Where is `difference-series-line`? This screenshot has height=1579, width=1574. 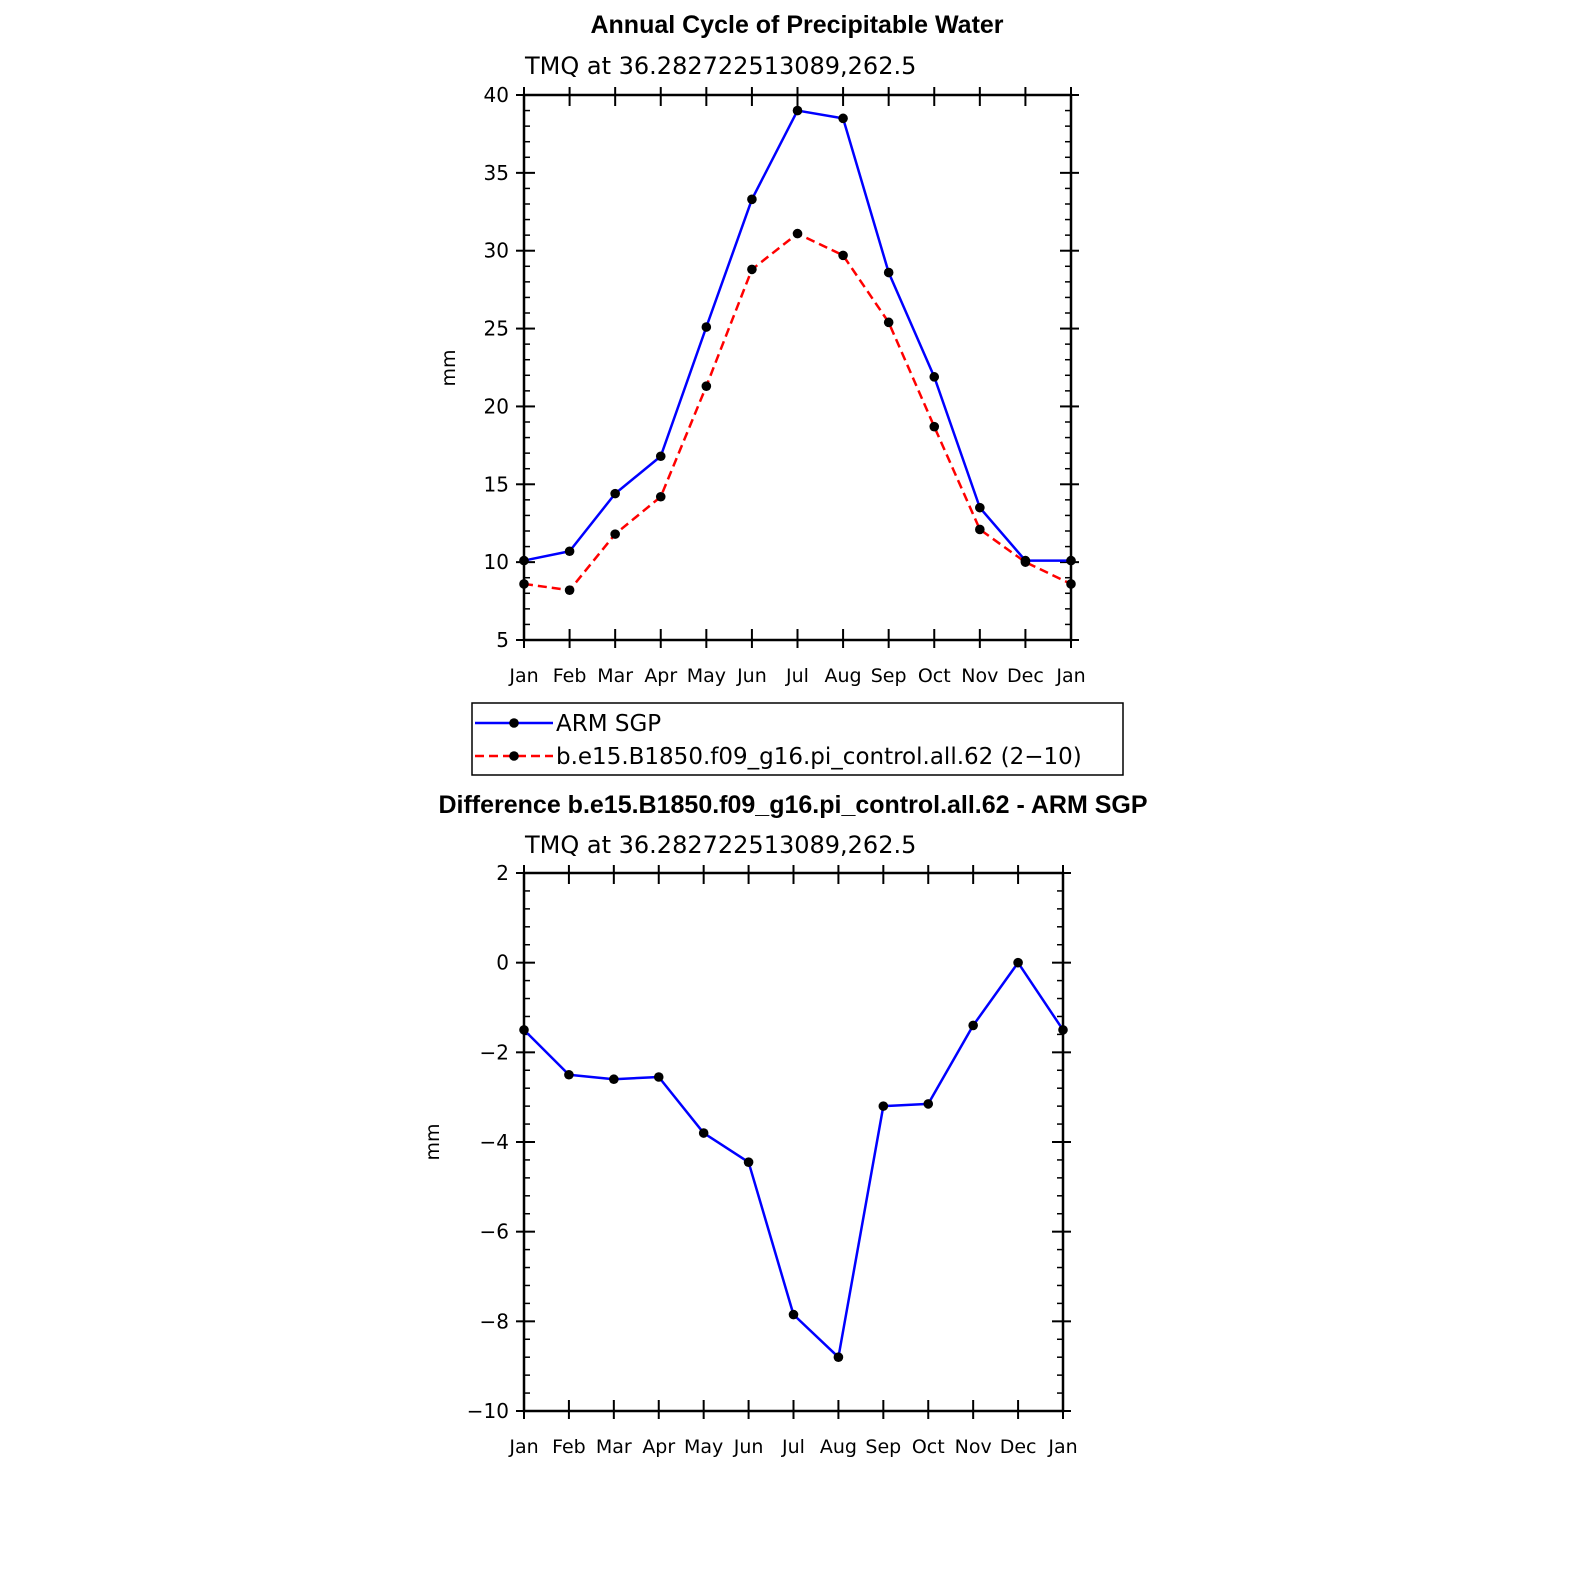 difference-series-line is located at coordinates (794, 1160).